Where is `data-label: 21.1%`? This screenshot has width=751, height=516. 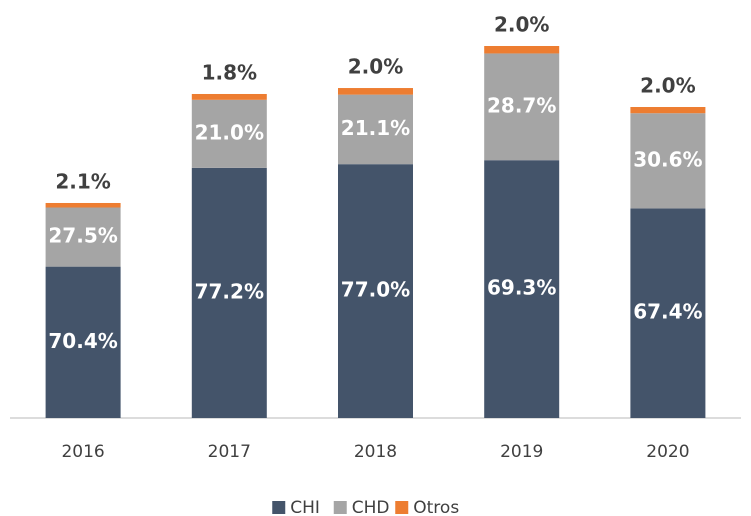
data-label: 21.1% is located at coordinates (375, 128).